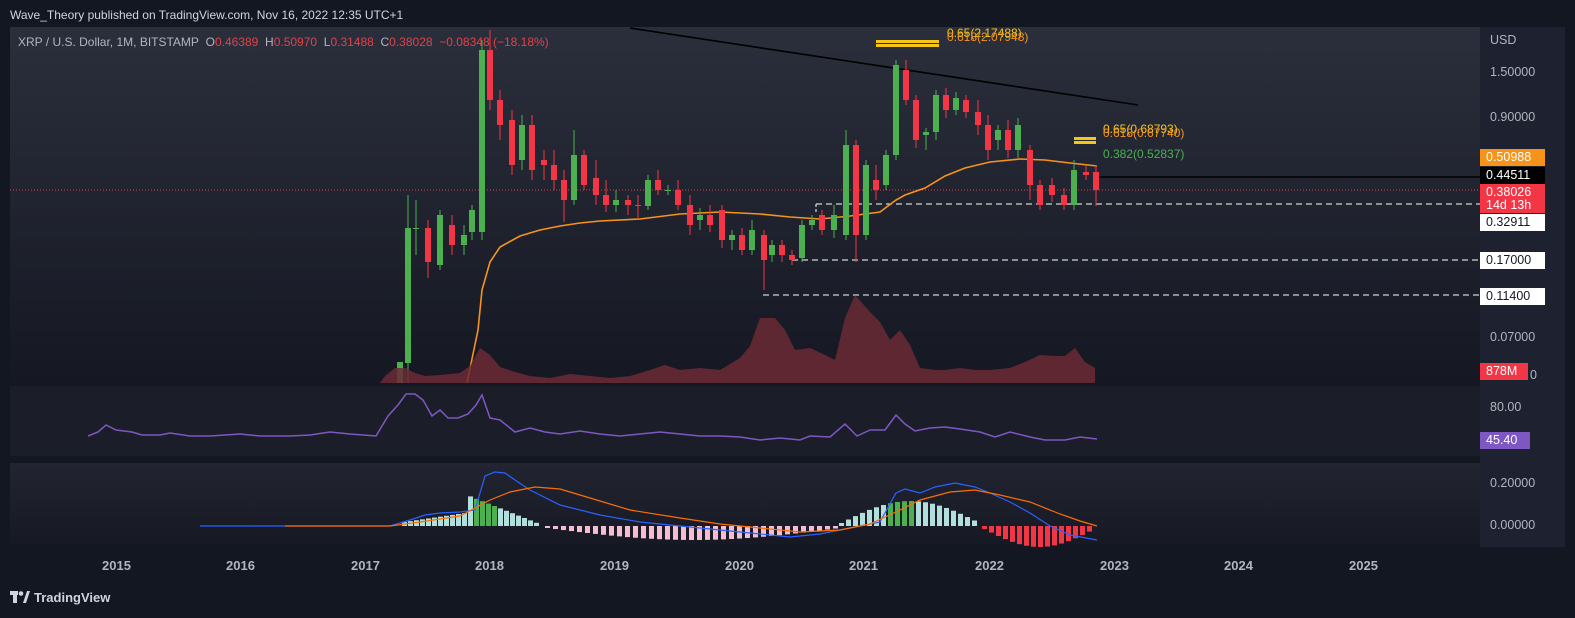 This screenshot has width=1575, height=618. Describe the element at coordinates (240, 565) in the screenshot. I see `year-label: 2016` at that location.